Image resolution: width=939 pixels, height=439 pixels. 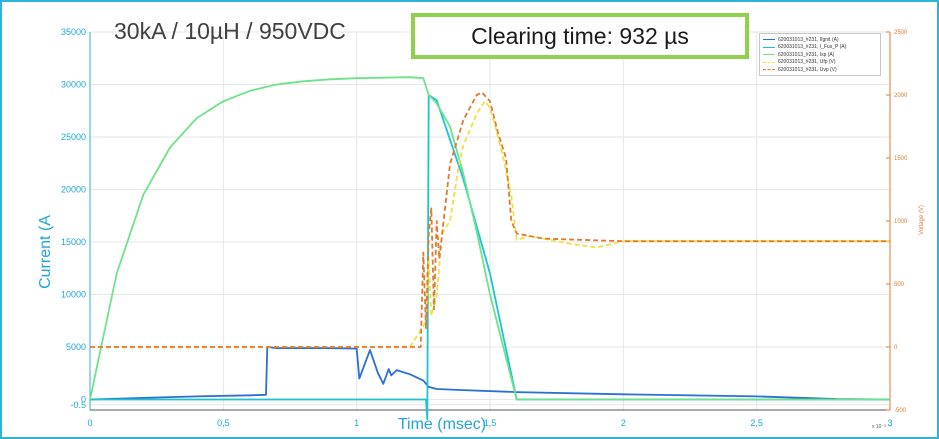 What do you see at coordinates (922, 220) in the screenshot?
I see `y-axis-label-right: Voltage (V)` at bounding box center [922, 220].